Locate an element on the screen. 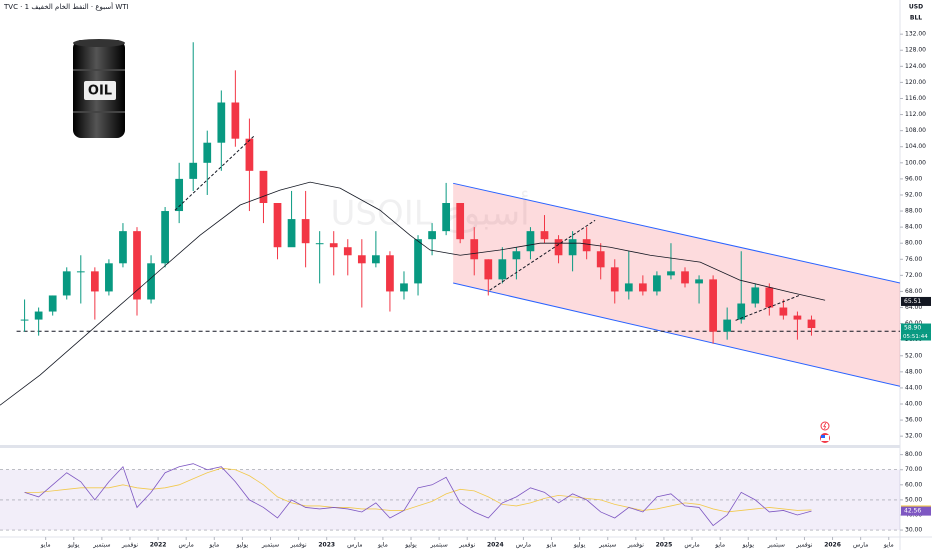 Image resolution: width=932 pixels, height=550 pixels. x-tick-label: 2026 is located at coordinates (832, 545).